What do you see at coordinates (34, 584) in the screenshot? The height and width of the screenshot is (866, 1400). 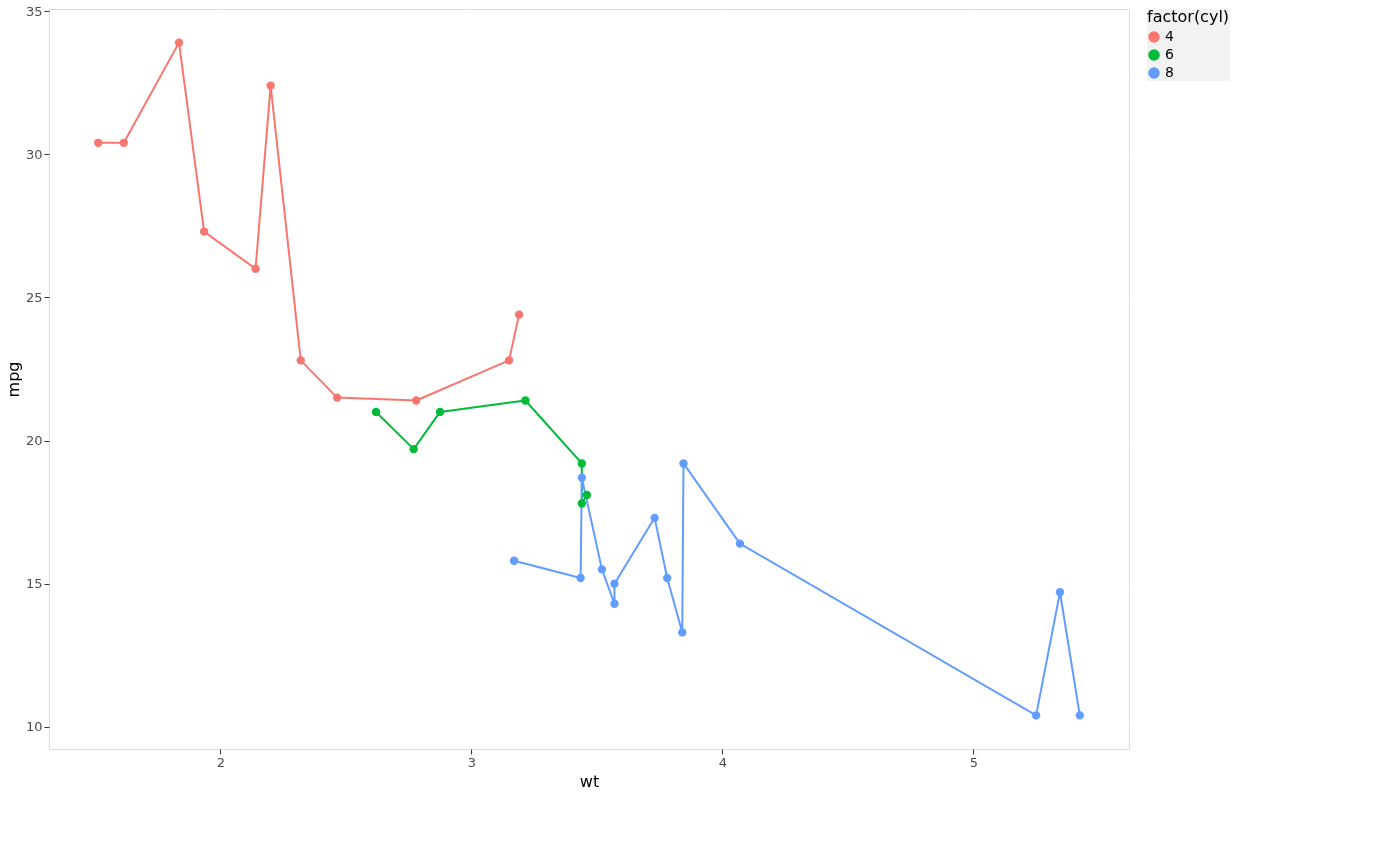 I see `y-tick-label: 15` at bounding box center [34, 584].